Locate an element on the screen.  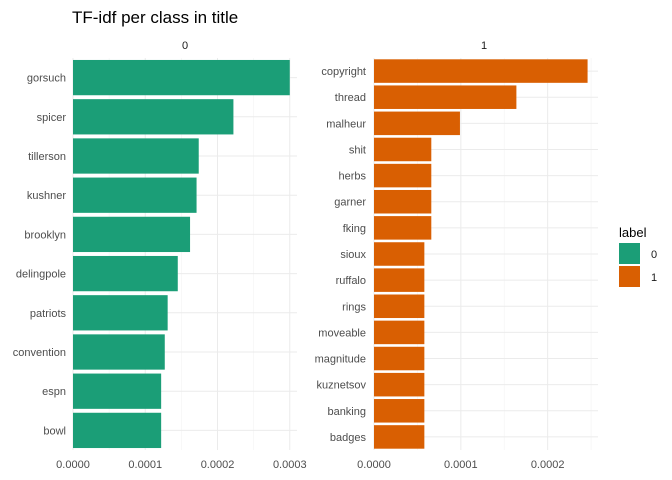
bar-spicer is located at coordinates (153, 117).